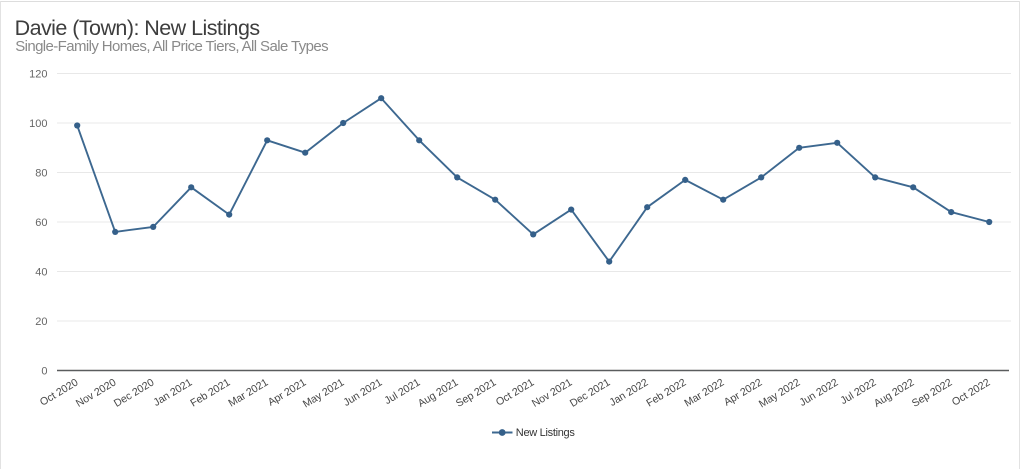 This screenshot has width=1024, height=474. What do you see at coordinates (932, 392) in the screenshot?
I see `svg-text: Sep 2022` at bounding box center [932, 392].